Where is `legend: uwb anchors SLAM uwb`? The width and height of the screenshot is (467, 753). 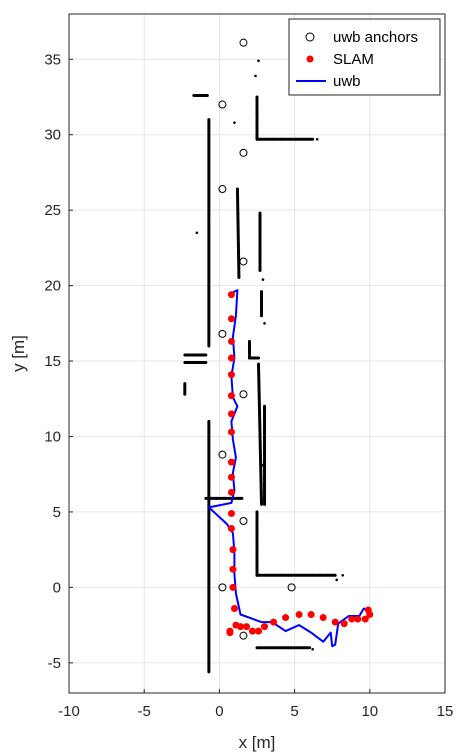
legend: uwb anchors SLAM uwb is located at coordinates (364, 57).